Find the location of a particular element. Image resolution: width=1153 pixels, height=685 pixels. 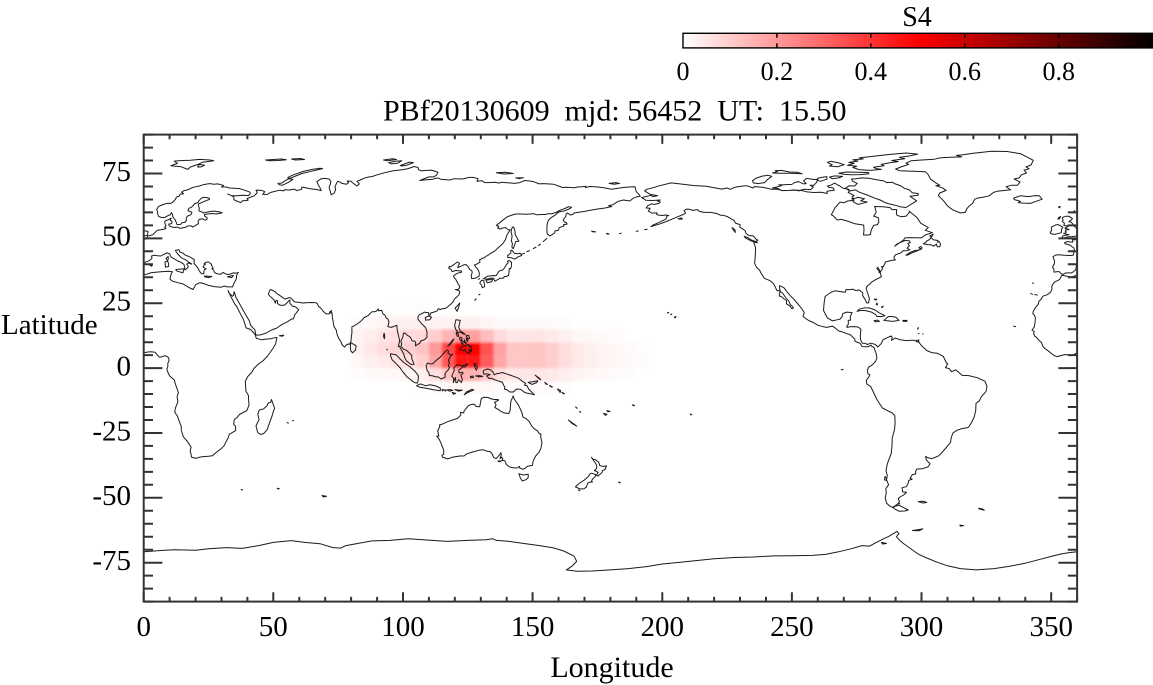

svg-text: -25 is located at coordinates (111, 431).